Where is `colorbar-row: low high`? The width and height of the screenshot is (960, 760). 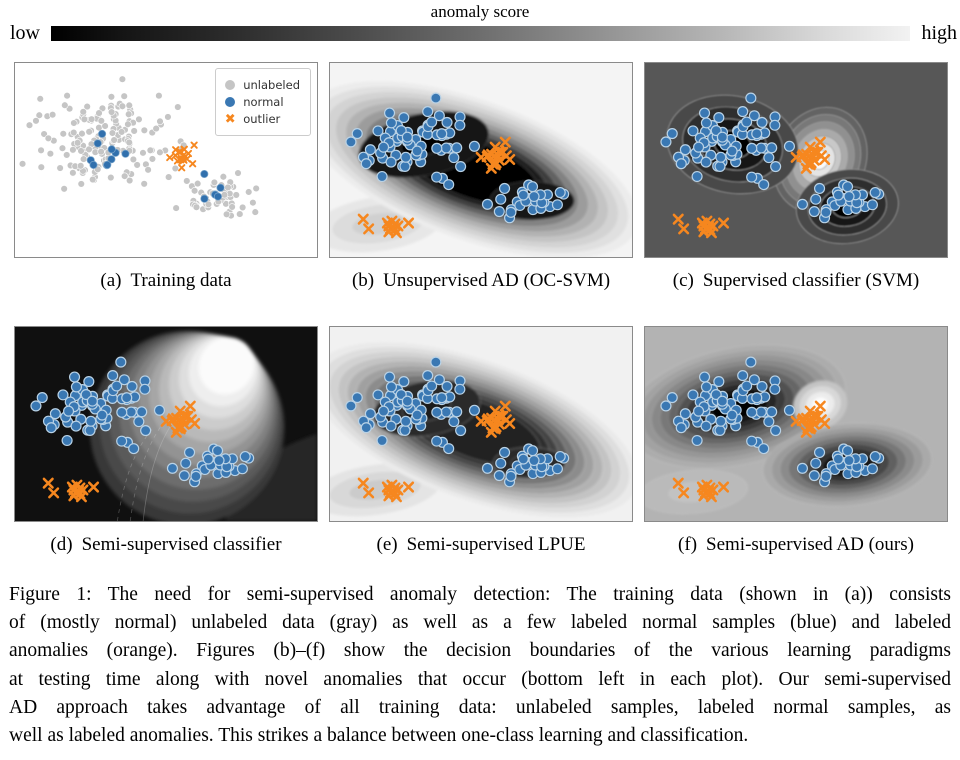 colorbar-row: low high is located at coordinates (480, 33).